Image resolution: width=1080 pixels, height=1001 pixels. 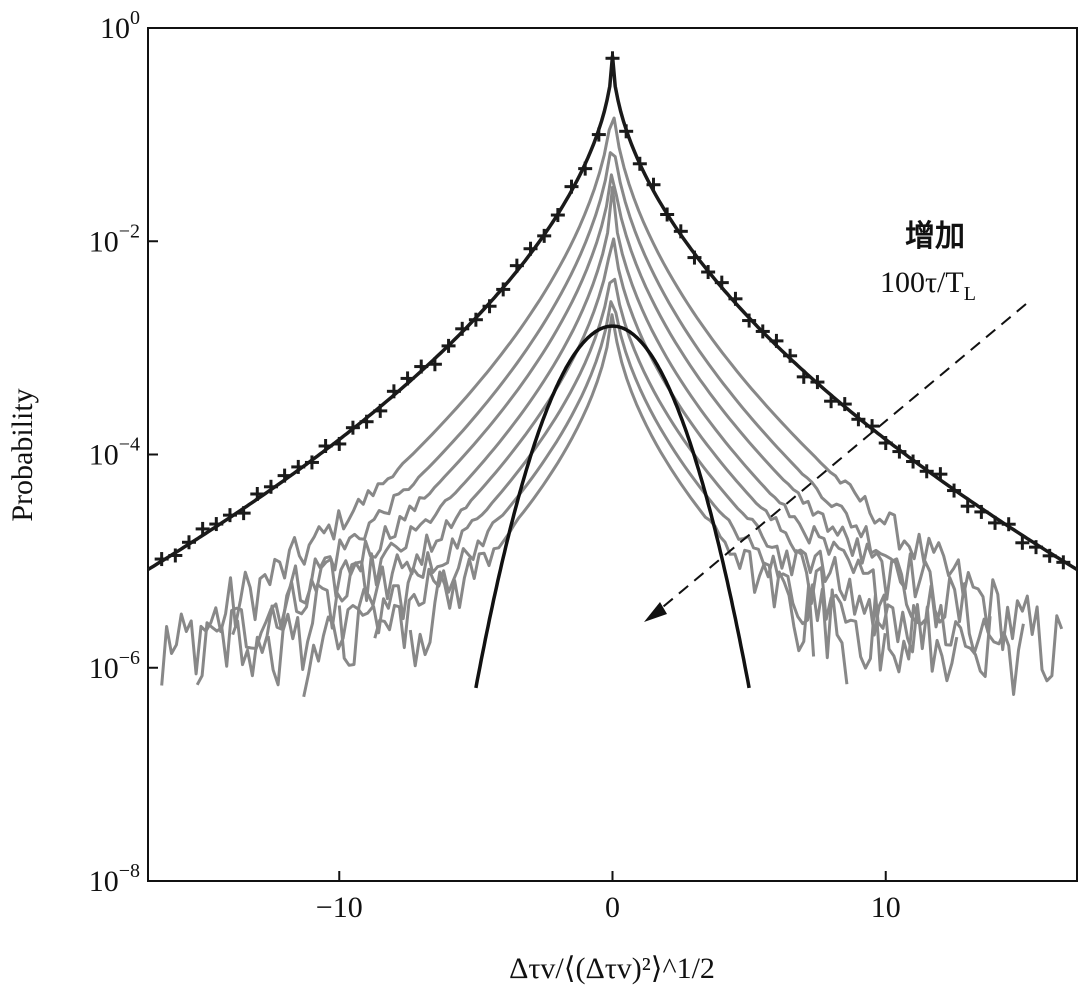 What do you see at coordinates (120, 26) in the screenshot?
I see `y-tick-label-0: 10⁰` at bounding box center [120, 26].